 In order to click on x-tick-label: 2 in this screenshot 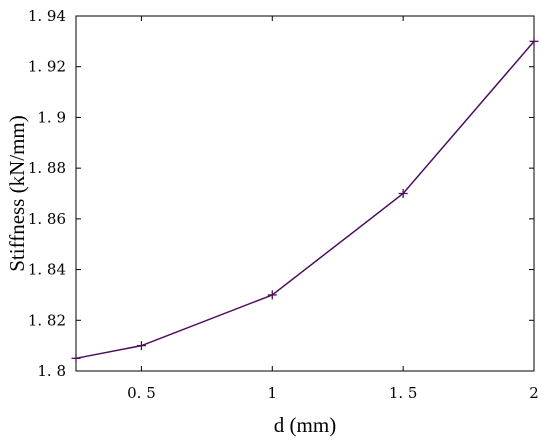, I will do `click(534, 393)`.